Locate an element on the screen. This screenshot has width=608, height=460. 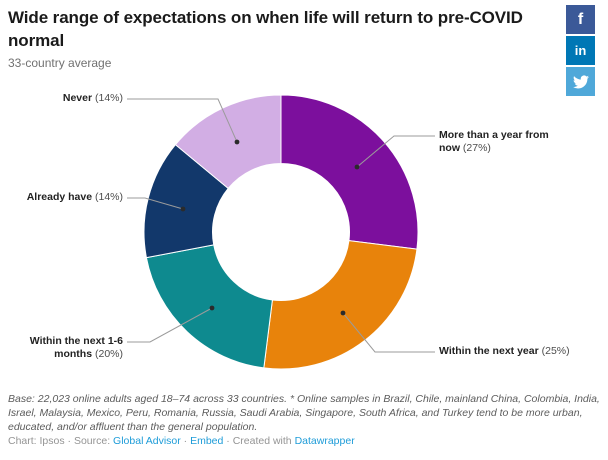
donut-segment-never is located at coordinates (228, 141).